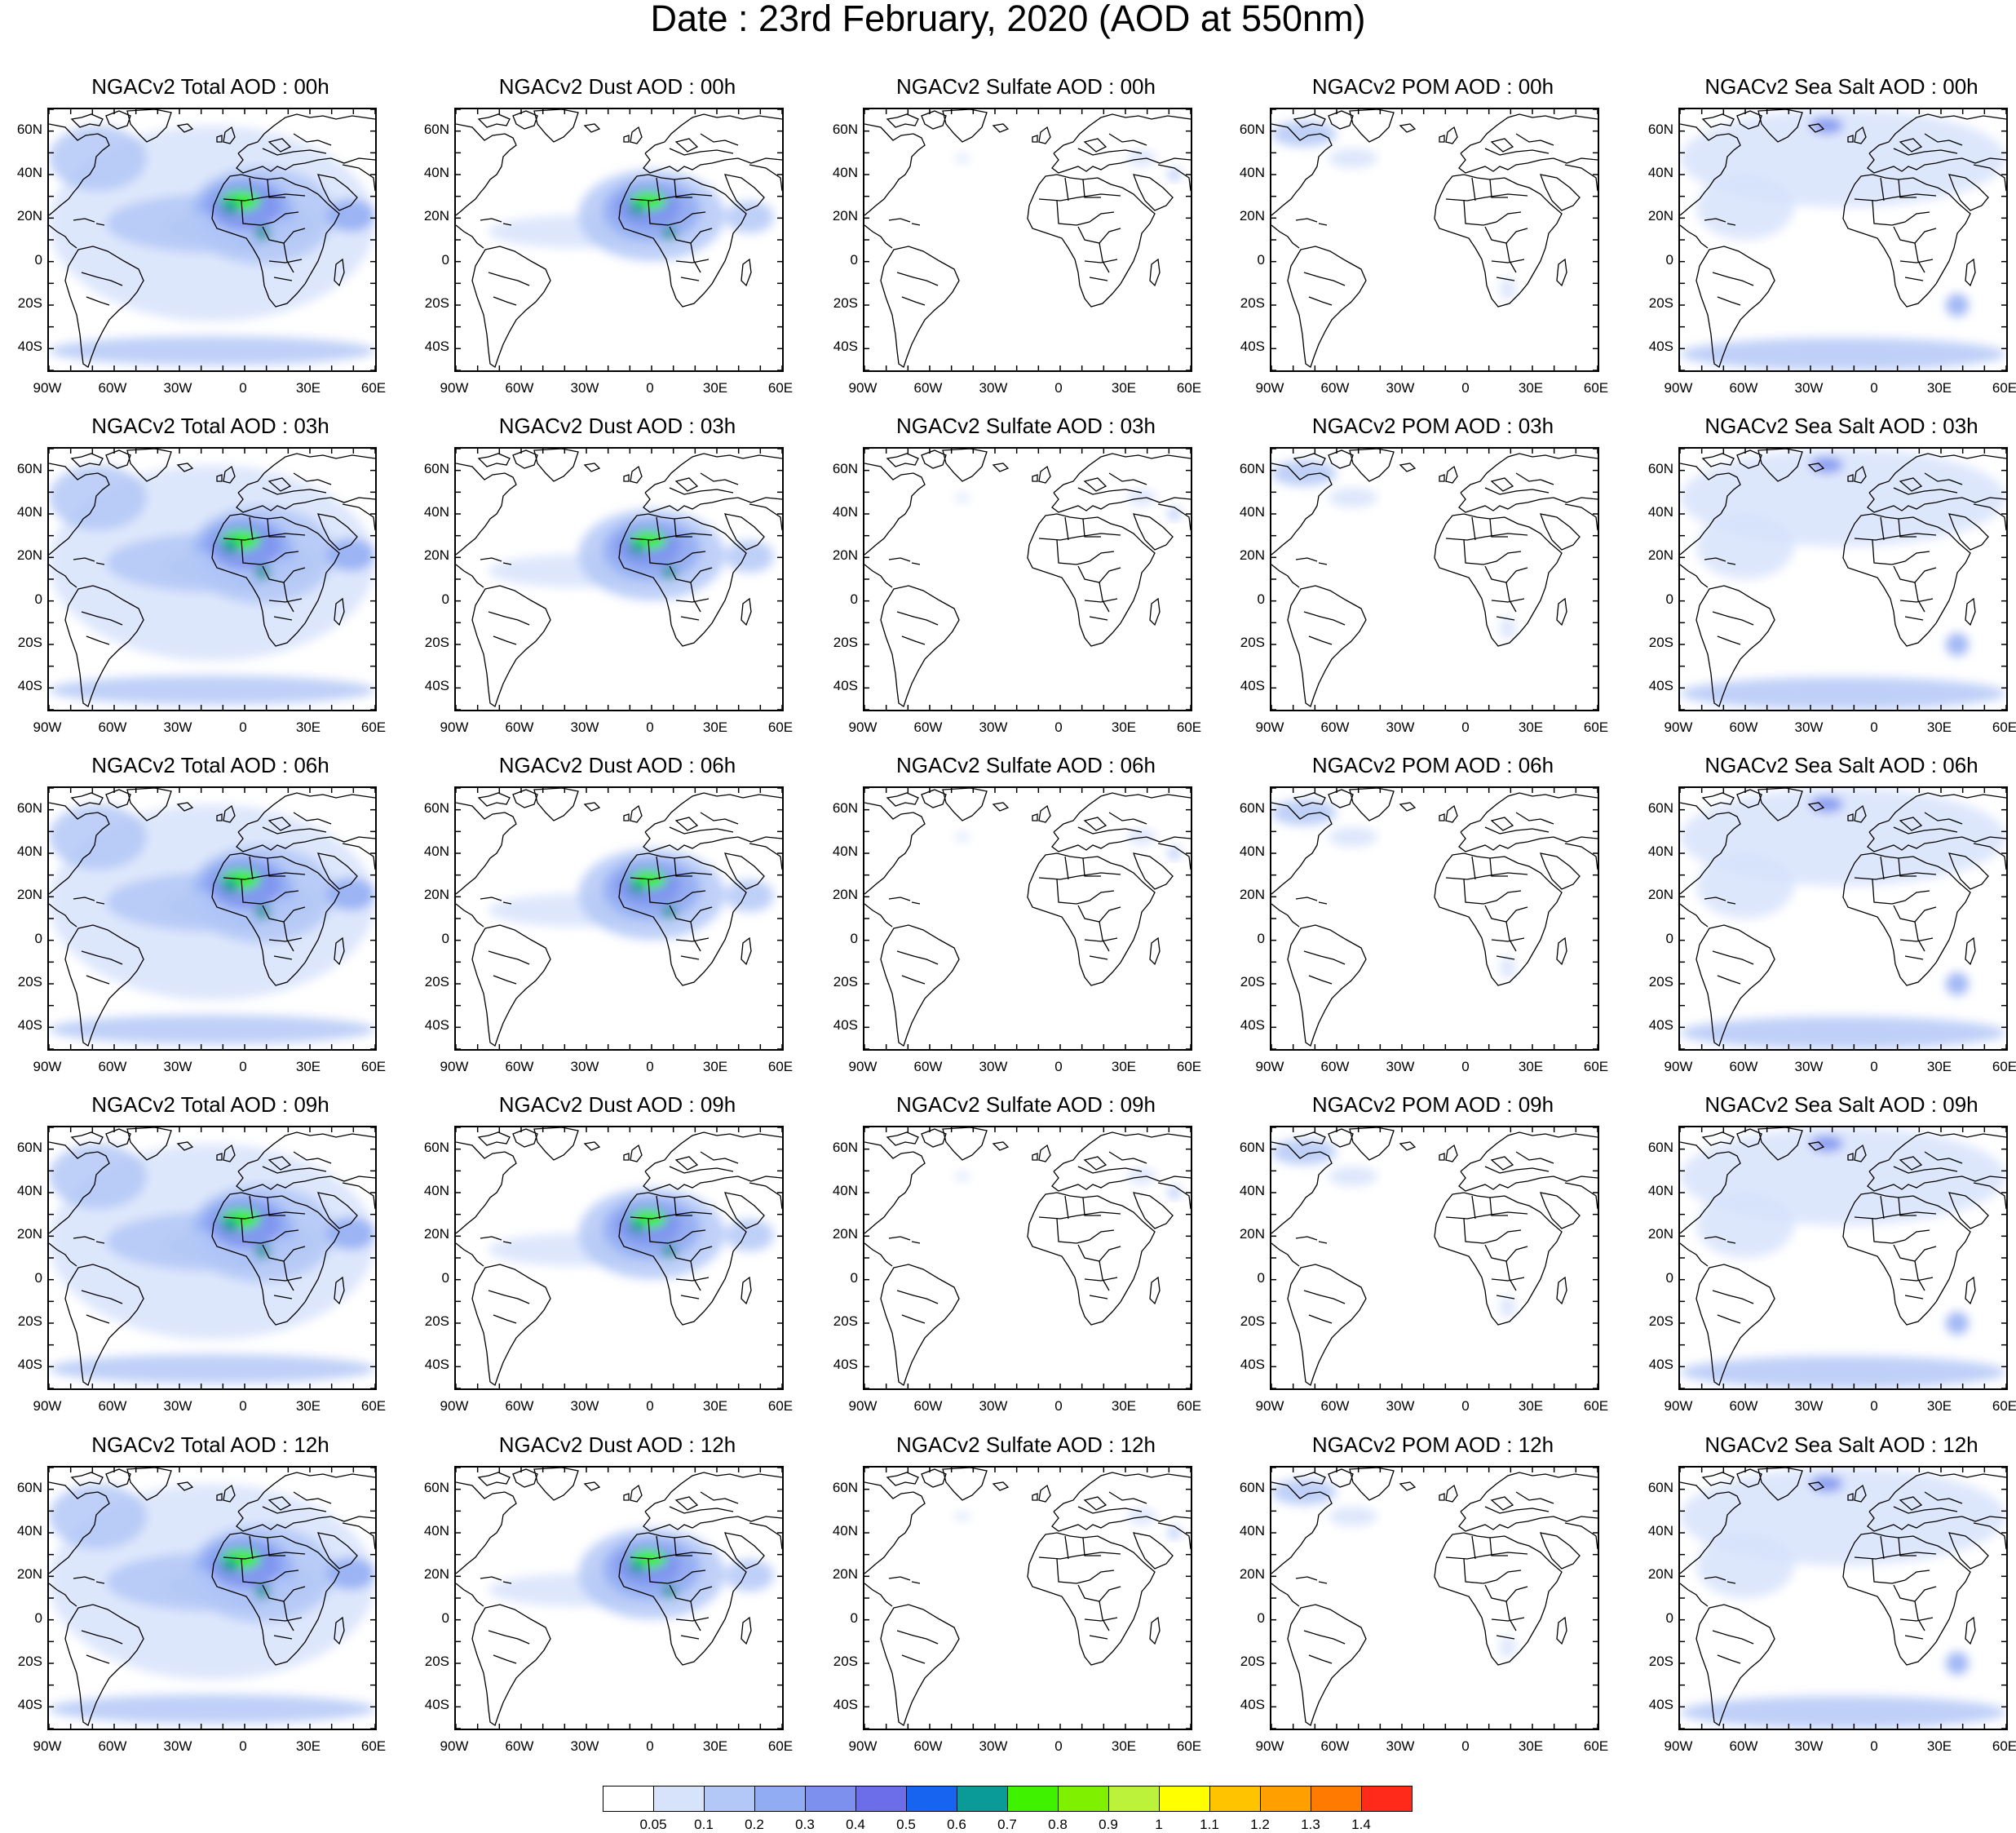 This screenshot has height=1833, width=2016. Describe the element at coordinates (210, 1445) in the screenshot. I see `panel-title: NGACv2 Total AOD : 12h` at that location.